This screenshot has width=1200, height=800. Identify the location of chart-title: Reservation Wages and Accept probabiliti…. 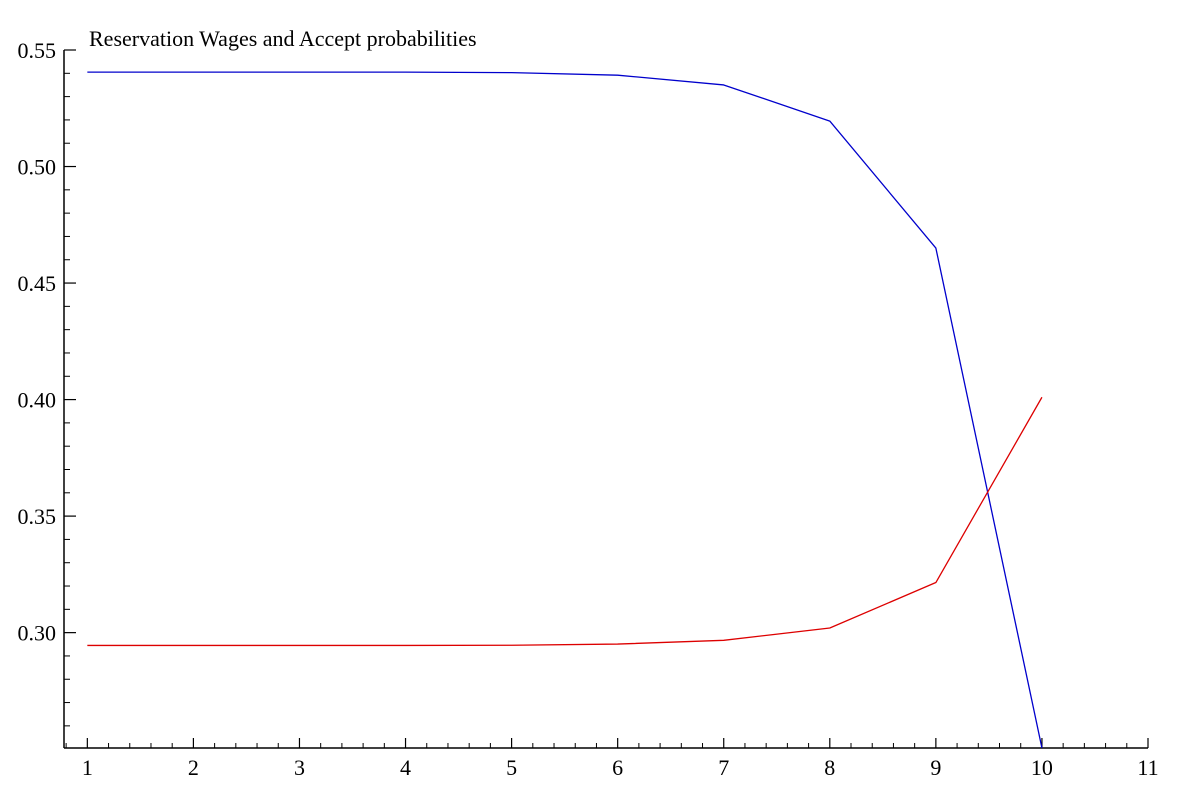
(283, 38).